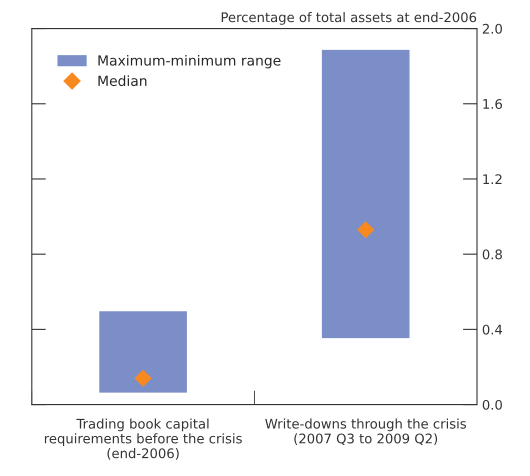  Describe the element at coordinates (349, 18) in the screenshot. I see `y-axis-title: Percentage of total assets at end-2006` at that location.